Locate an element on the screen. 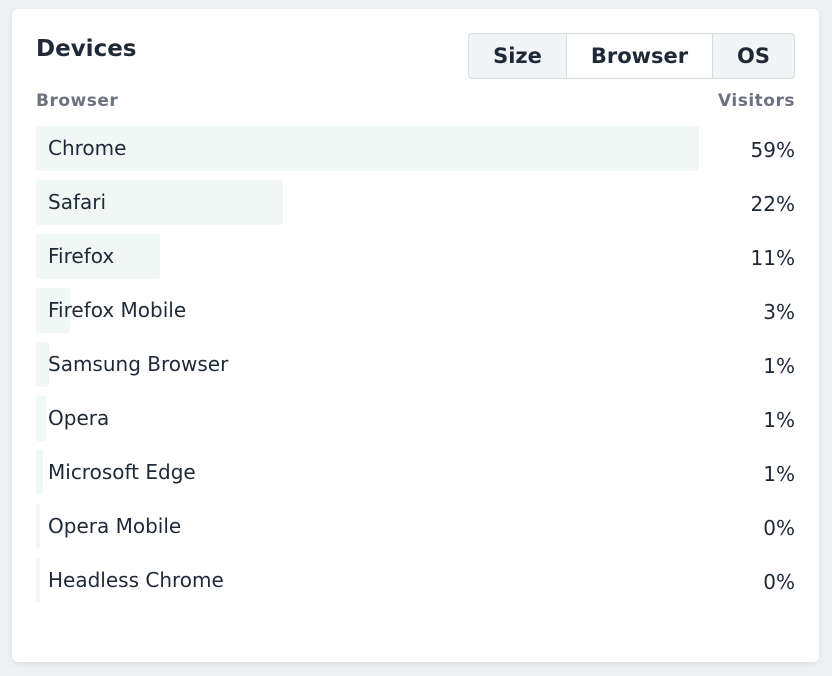 The image size is (832, 676). tab-group: Size Browser OS is located at coordinates (631, 56).